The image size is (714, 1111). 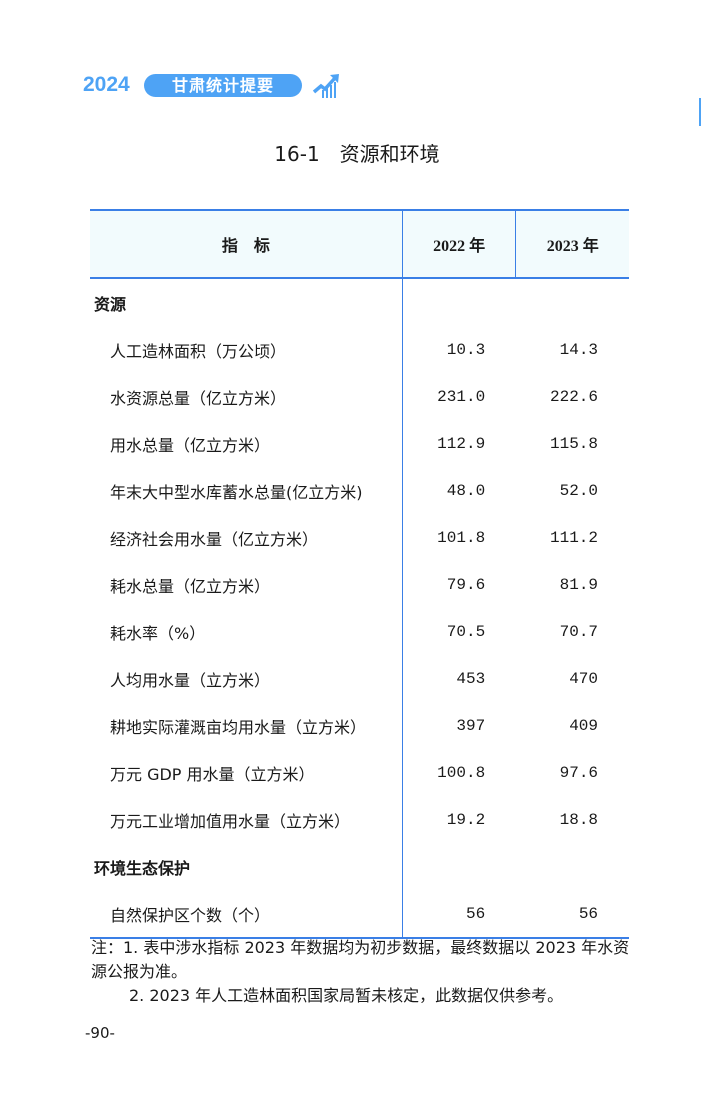 I want to click on page-edge-marker, so click(x=700, y=112).